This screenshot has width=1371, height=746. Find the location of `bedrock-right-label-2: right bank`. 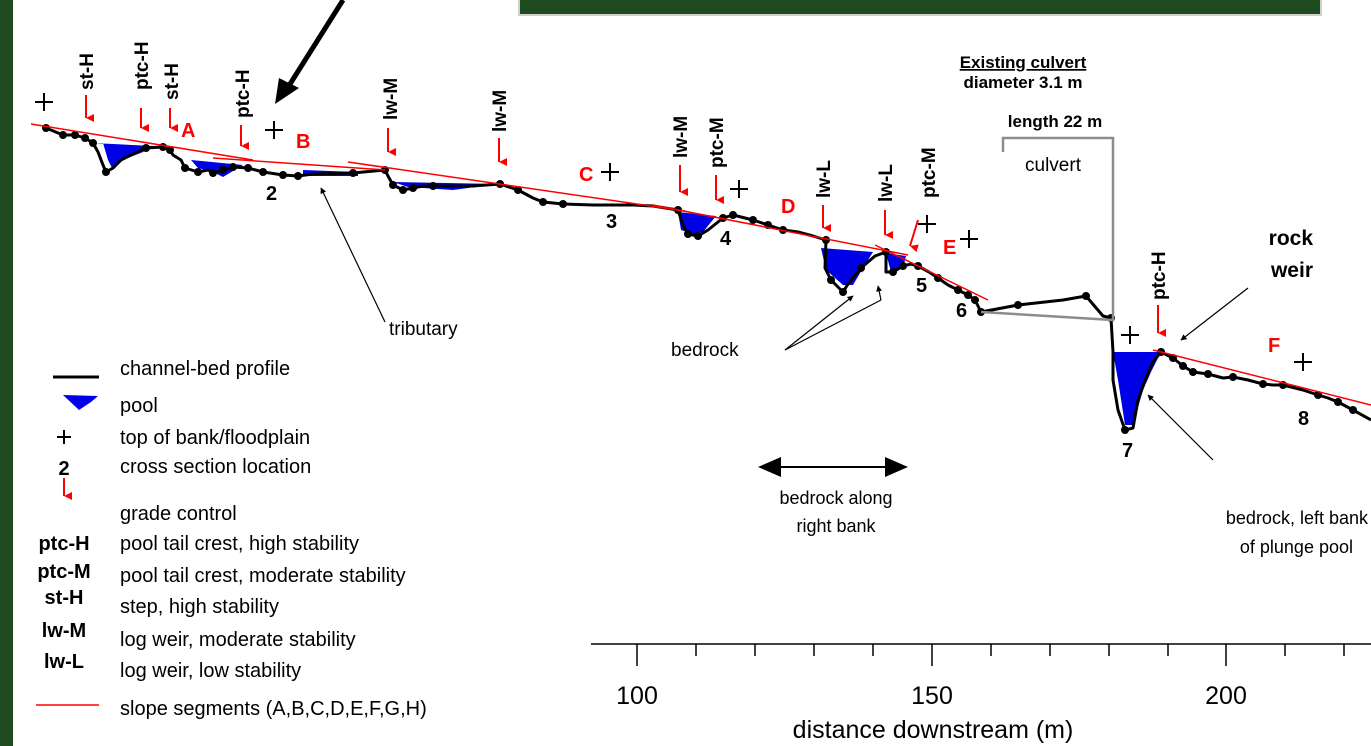

bedrock-right-label-2: right bank is located at coordinates (836, 526).